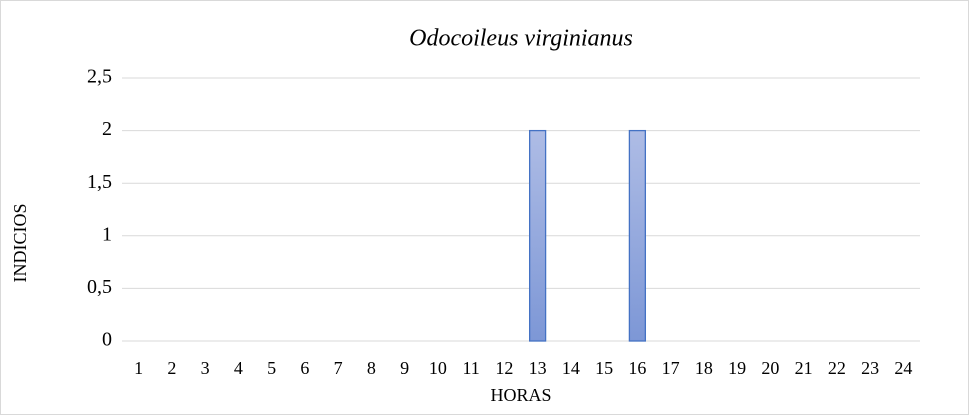 Image resolution: width=969 pixels, height=415 pixels. What do you see at coordinates (107, 340) in the screenshot?
I see `y-tick-label: 0` at bounding box center [107, 340].